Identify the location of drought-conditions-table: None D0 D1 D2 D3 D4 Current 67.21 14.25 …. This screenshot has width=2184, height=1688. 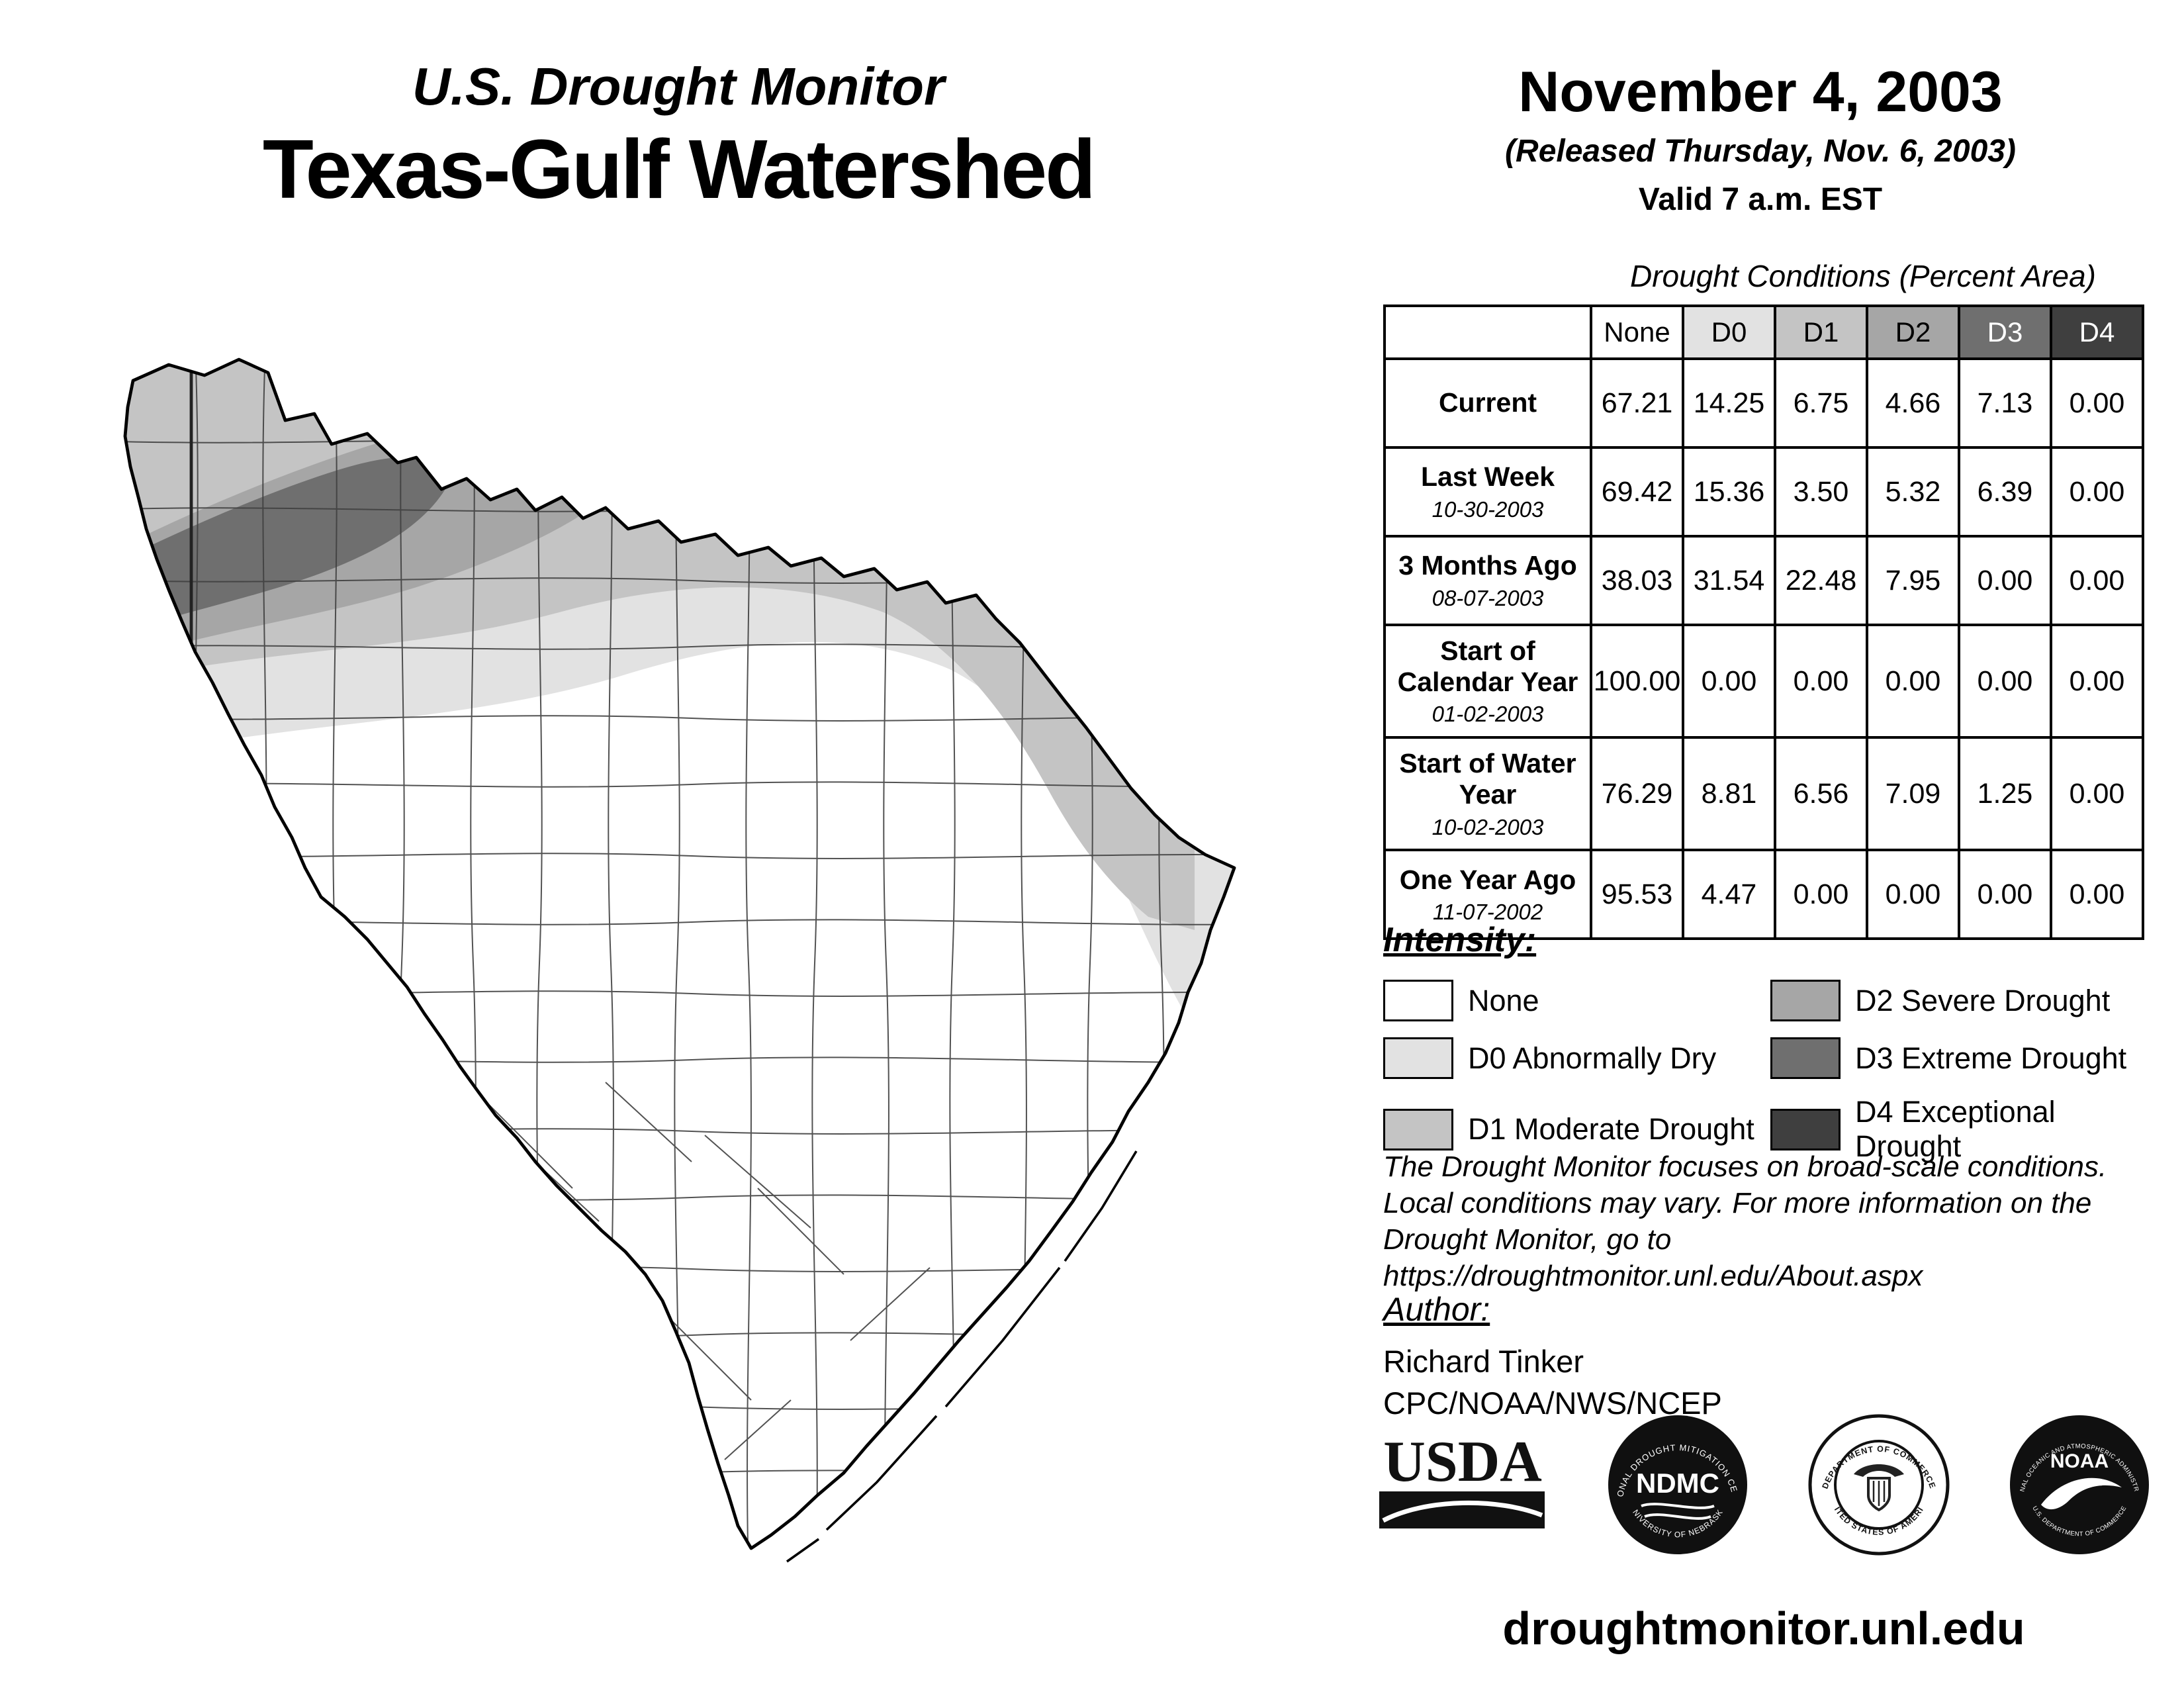
(1763, 623).